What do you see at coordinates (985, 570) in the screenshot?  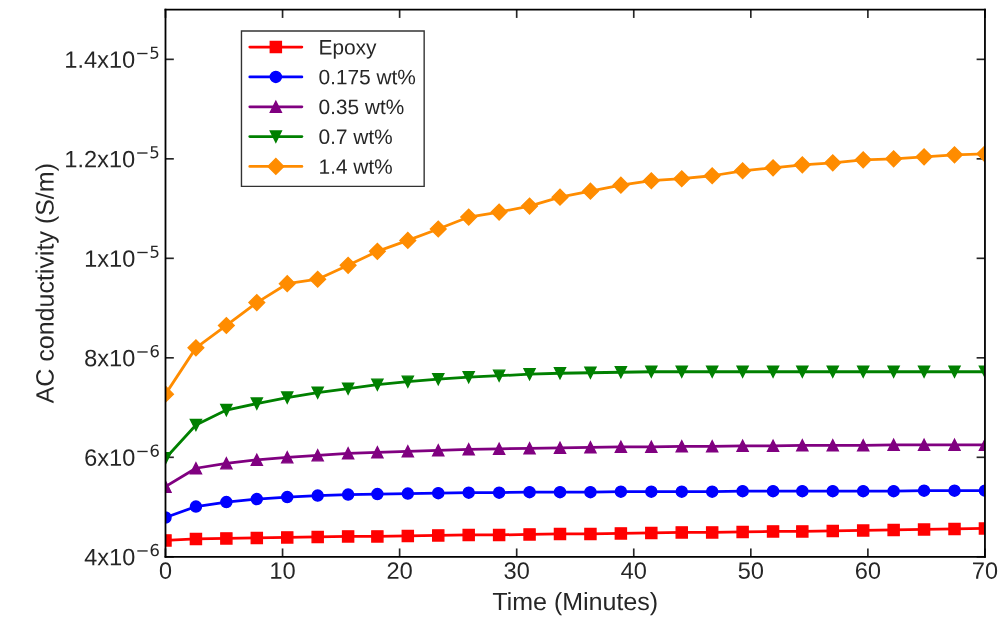 I see `x-tick-label: 70` at bounding box center [985, 570].